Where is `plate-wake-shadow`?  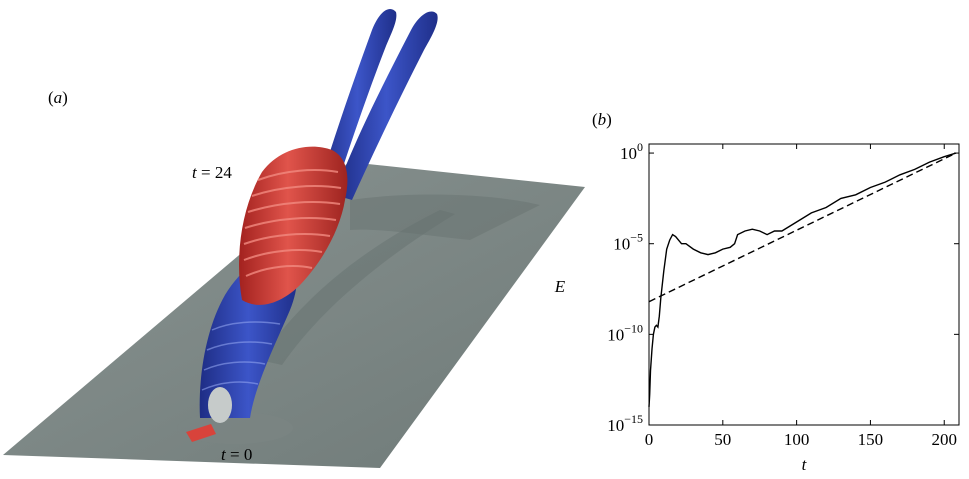 plate-wake-shadow is located at coordinates (357, 287).